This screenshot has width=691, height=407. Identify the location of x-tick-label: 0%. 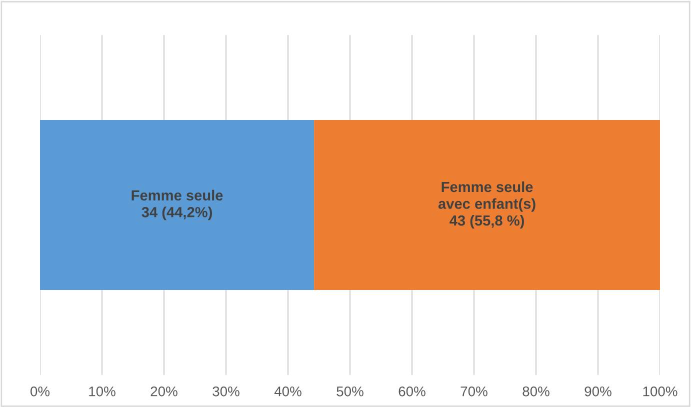
(40, 391).